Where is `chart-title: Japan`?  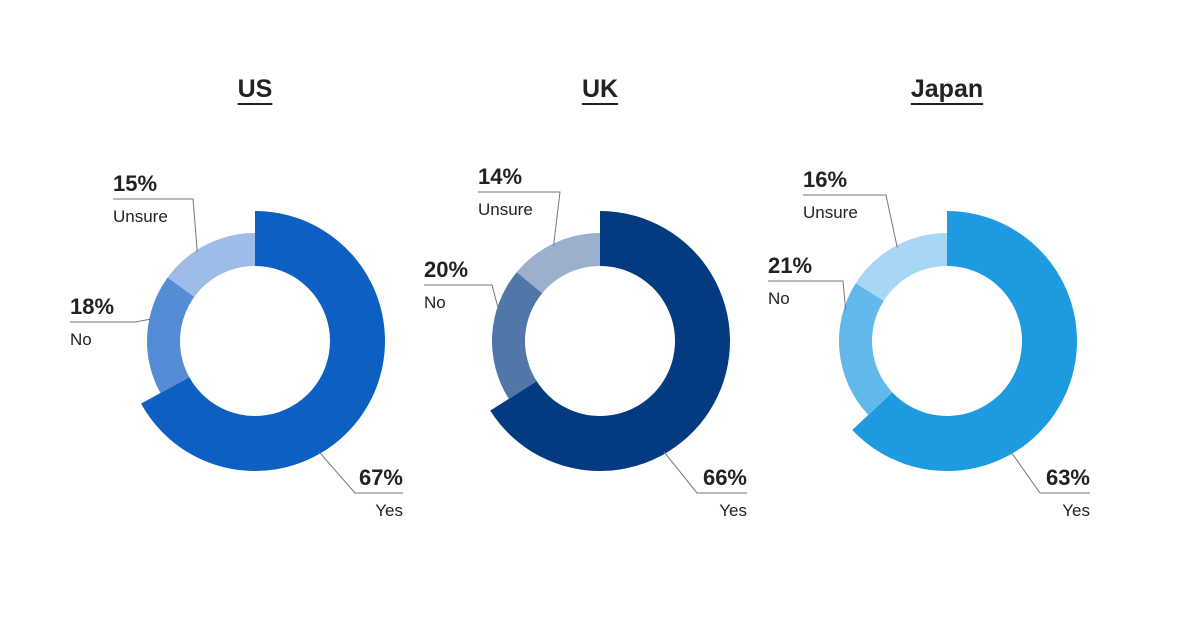 chart-title: Japan is located at coordinates (947, 89).